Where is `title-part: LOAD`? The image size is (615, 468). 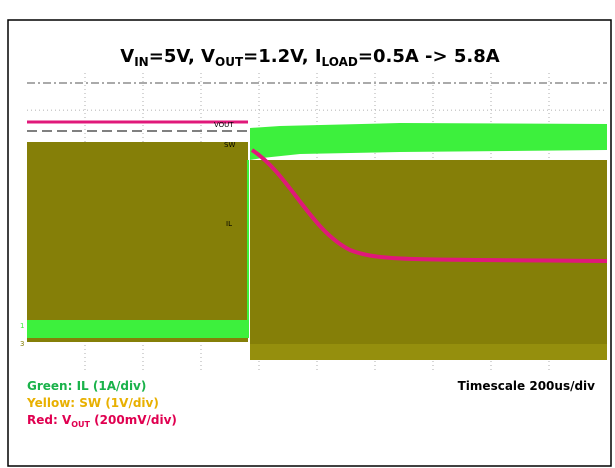 title-part: LOAD is located at coordinates (340, 62).